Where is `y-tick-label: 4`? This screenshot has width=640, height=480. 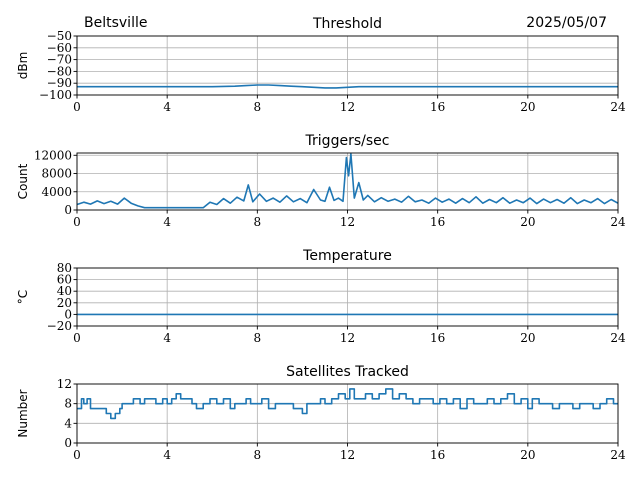 y-tick-label: 4 is located at coordinates (68, 423).